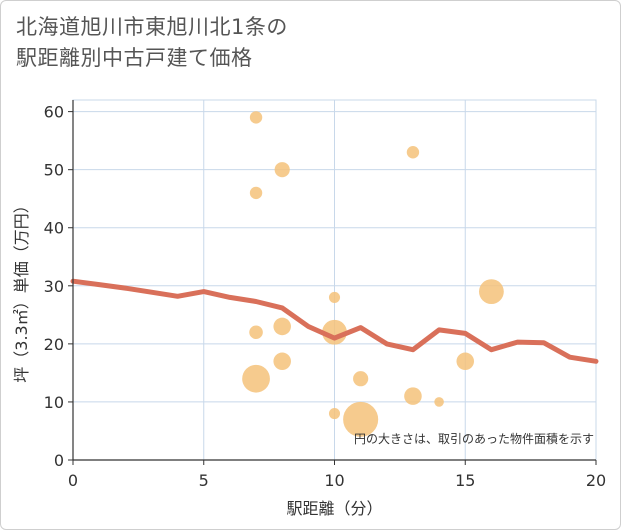 The height and width of the screenshot is (530, 621). What do you see at coordinates (73, 480) in the screenshot?
I see `x-tick-label: 0` at bounding box center [73, 480].